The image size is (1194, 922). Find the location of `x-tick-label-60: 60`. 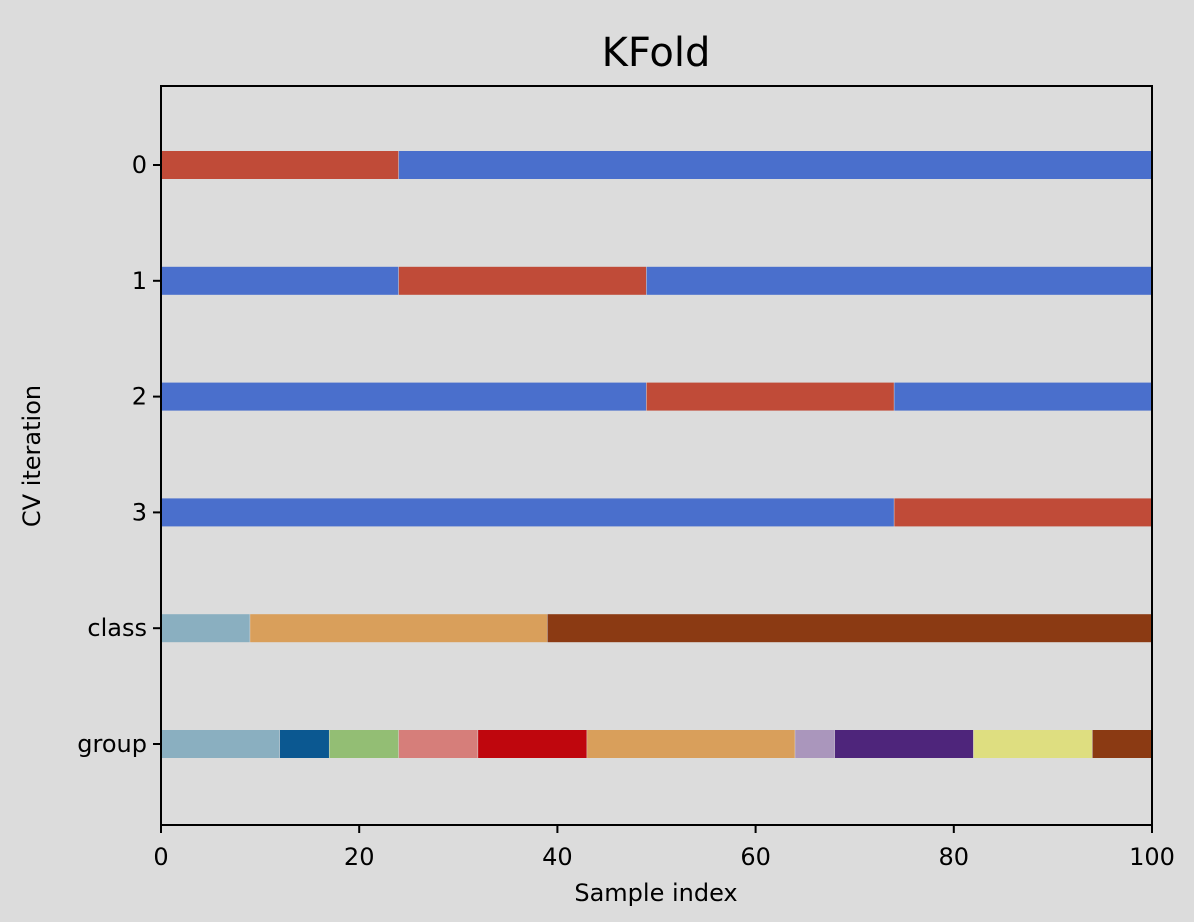

x-tick-label-60: 60 is located at coordinates (755, 857).